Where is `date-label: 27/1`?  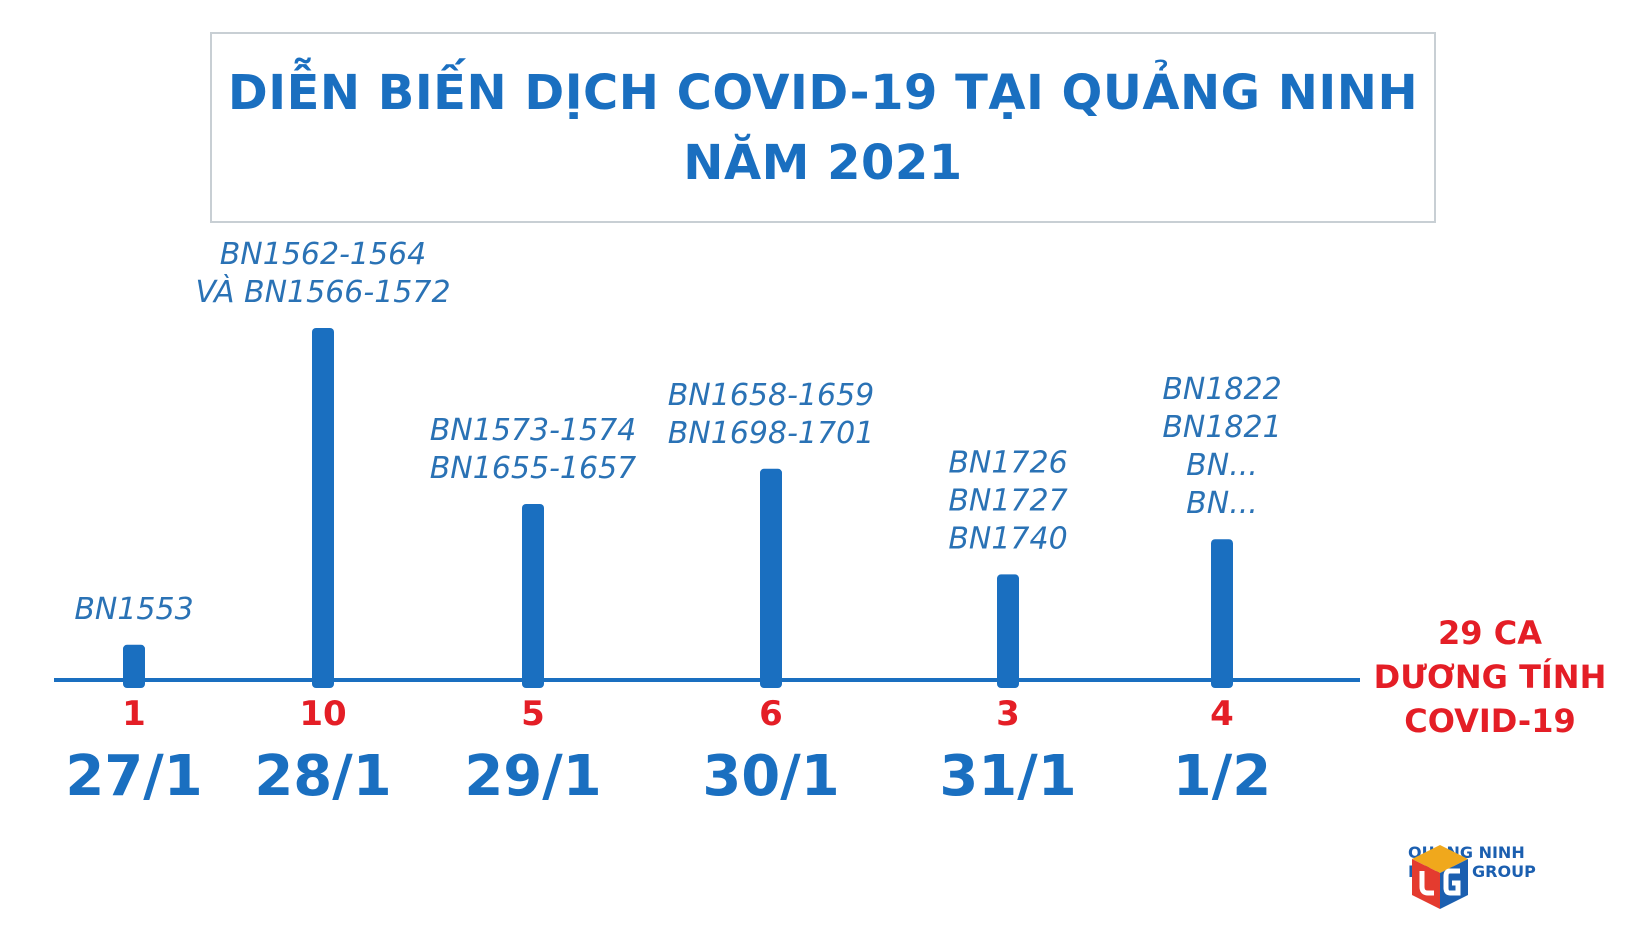 date-label: 27/1 is located at coordinates (133, 776).